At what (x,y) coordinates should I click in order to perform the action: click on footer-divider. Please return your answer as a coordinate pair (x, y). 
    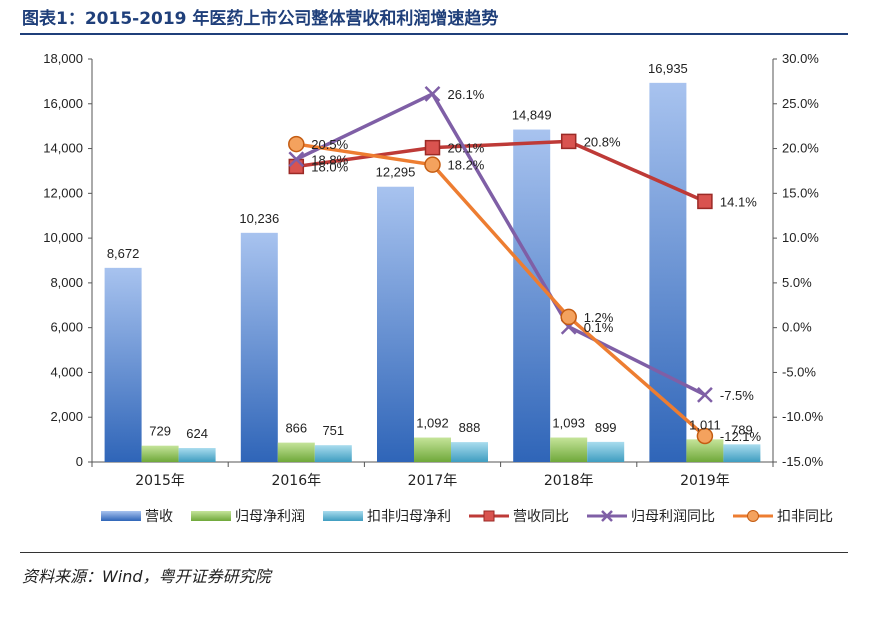
    Looking at the image, I should click on (434, 552).